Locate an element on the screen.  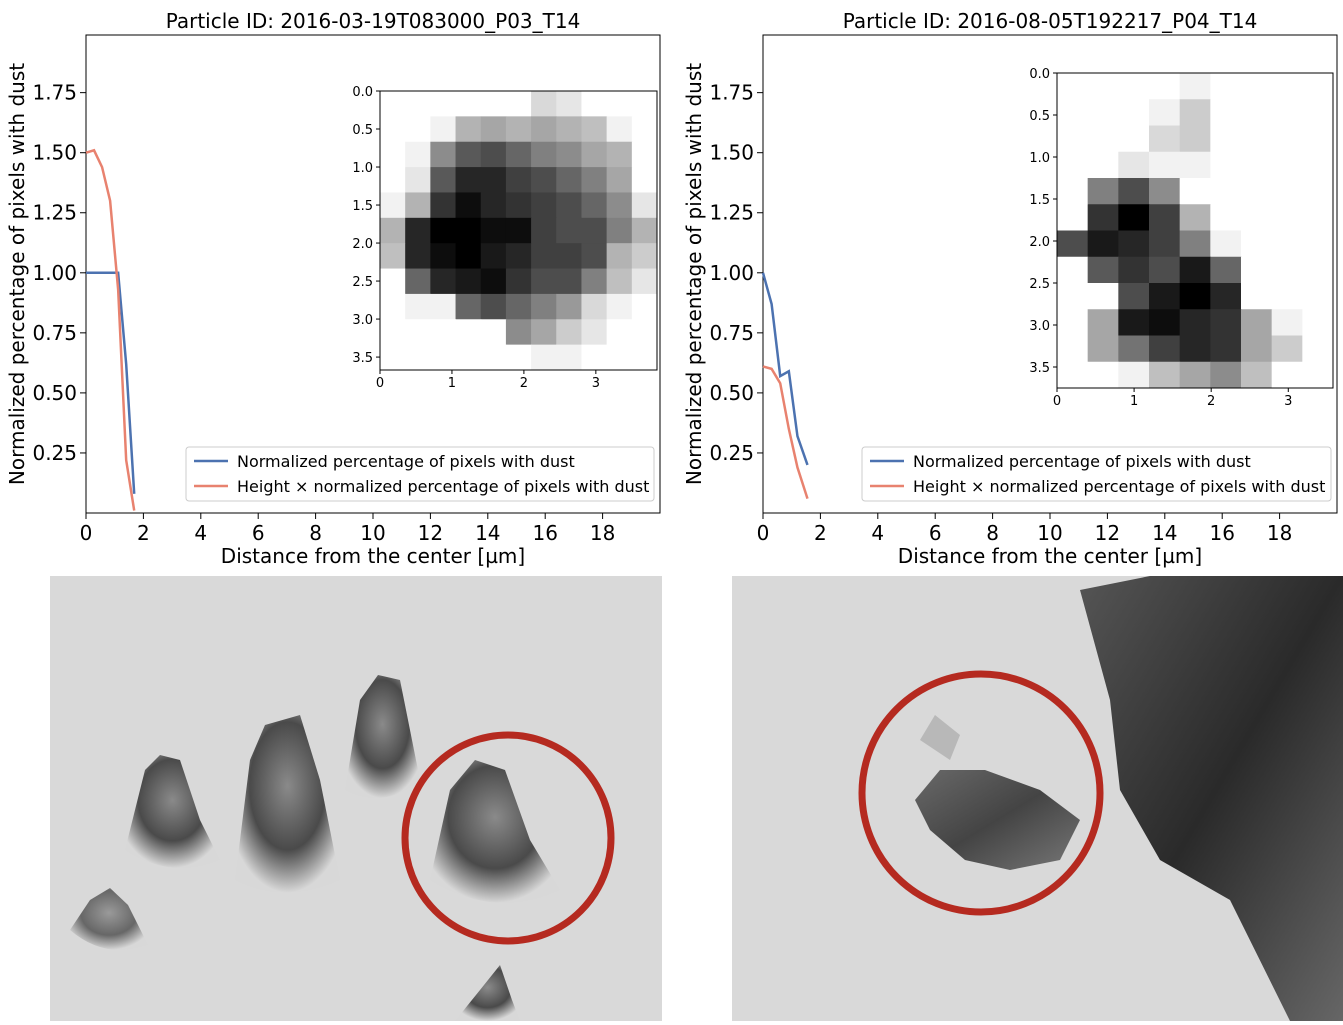
inset-x-tick-label: 1 is located at coordinates (1134, 401).